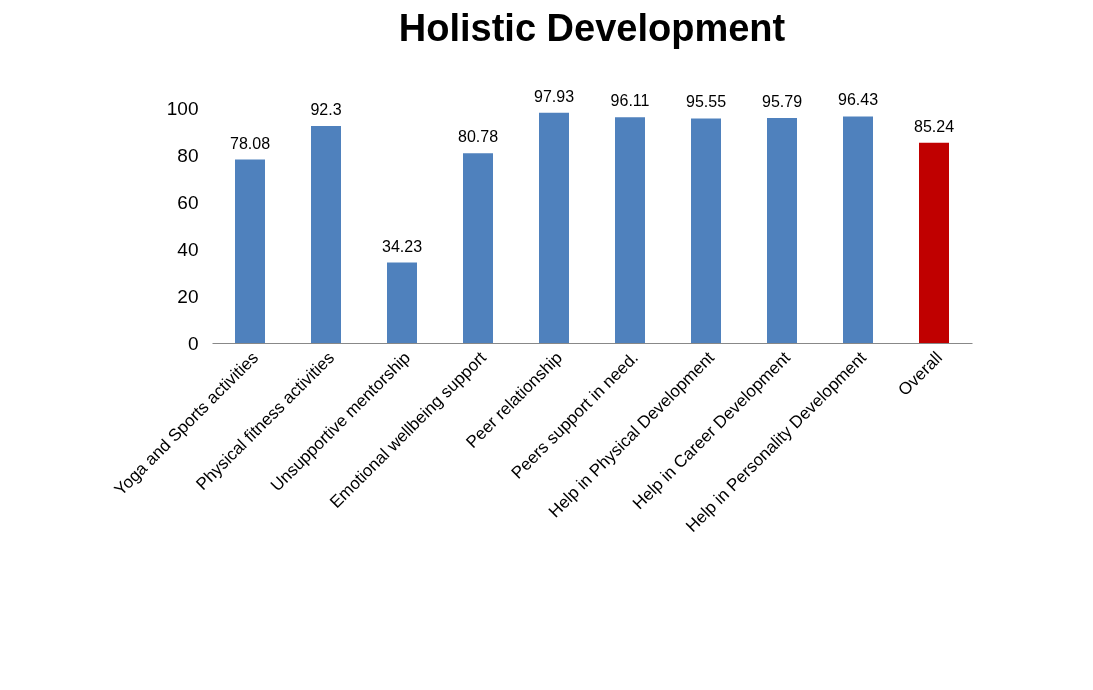  Describe the element at coordinates (706, 102) in the screenshot. I see `data-label: 95.55` at that location.